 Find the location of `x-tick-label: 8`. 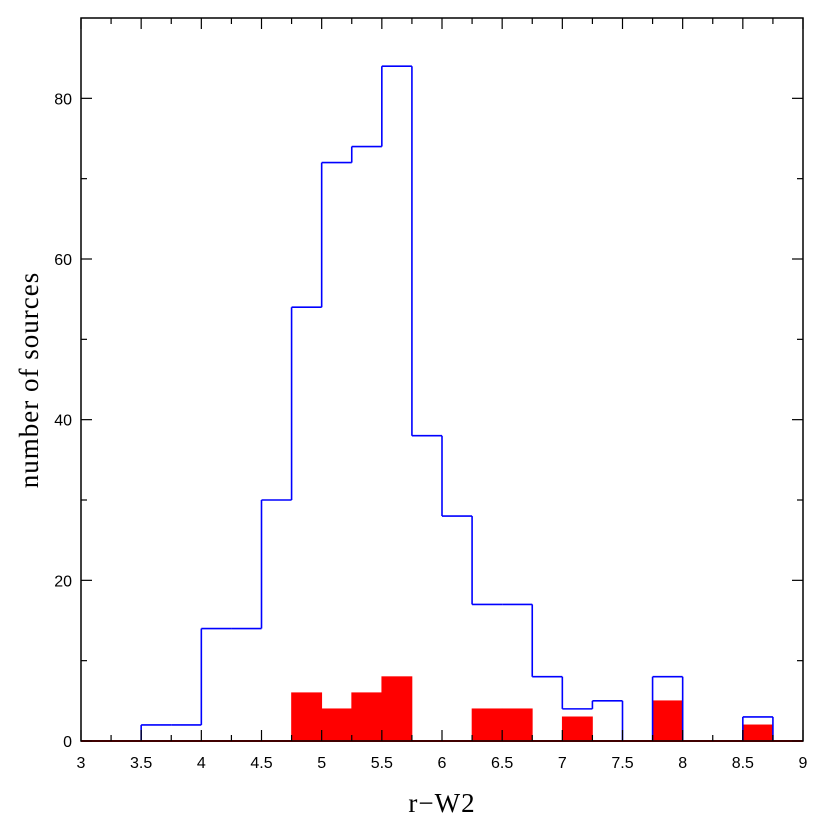

x-tick-label: 8 is located at coordinates (682, 763).